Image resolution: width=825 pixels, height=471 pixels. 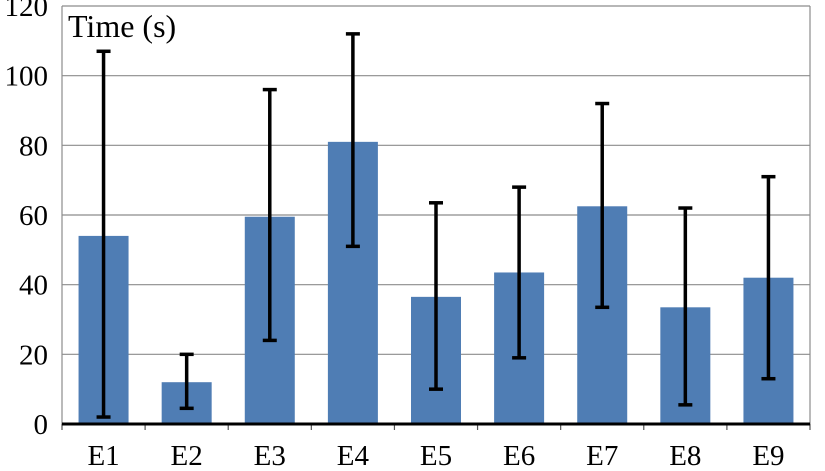 What do you see at coordinates (685, 306) in the screenshot?
I see `error-bar-E8` at bounding box center [685, 306].